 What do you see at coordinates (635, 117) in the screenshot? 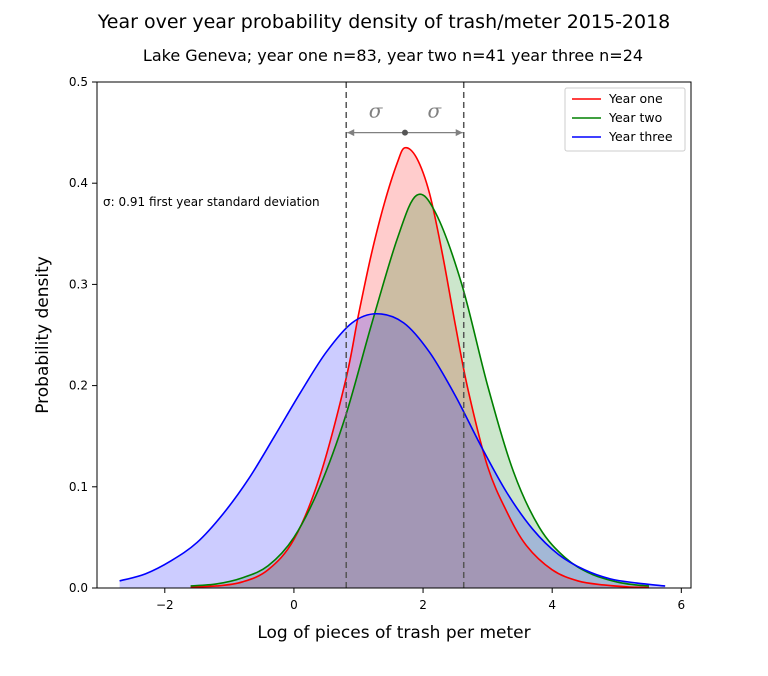
I see `legend-label-year-two: Year two` at bounding box center [635, 117].